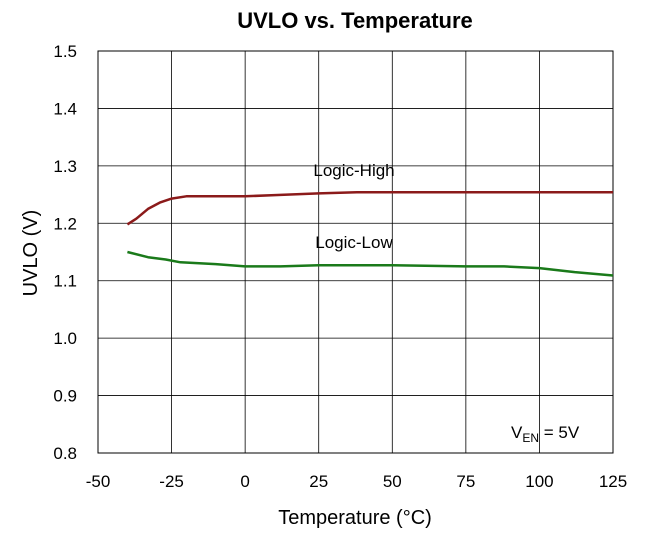 This screenshot has height=533, width=649. Describe the element at coordinates (65, 166) in the screenshot. I see `y-tick-label: 1.3` at that location.